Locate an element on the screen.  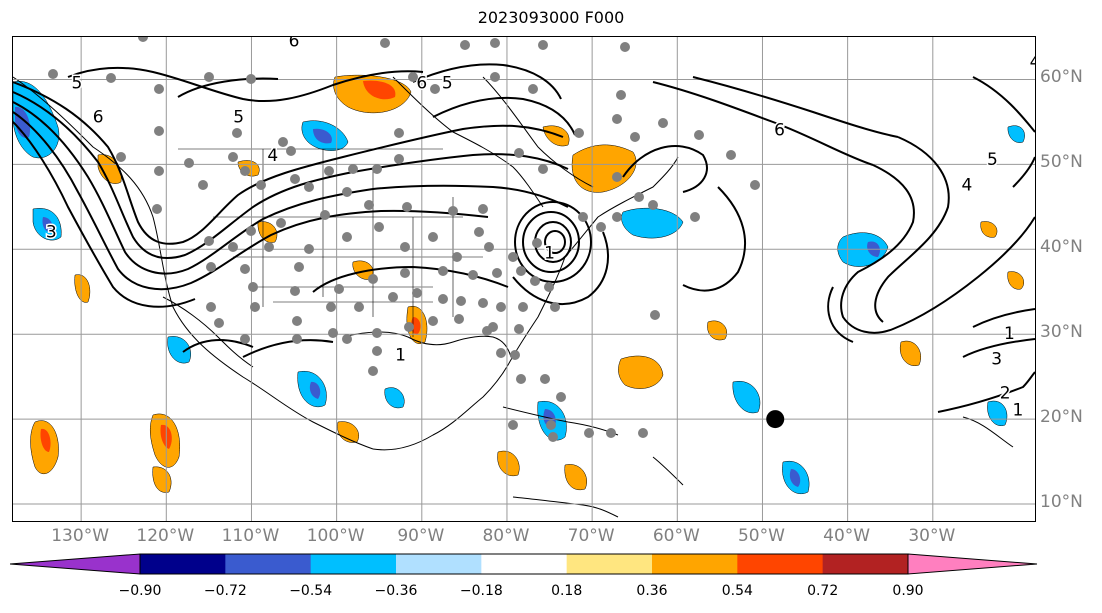
latitude-label: 30°N is located at coordinates (1061, 332).